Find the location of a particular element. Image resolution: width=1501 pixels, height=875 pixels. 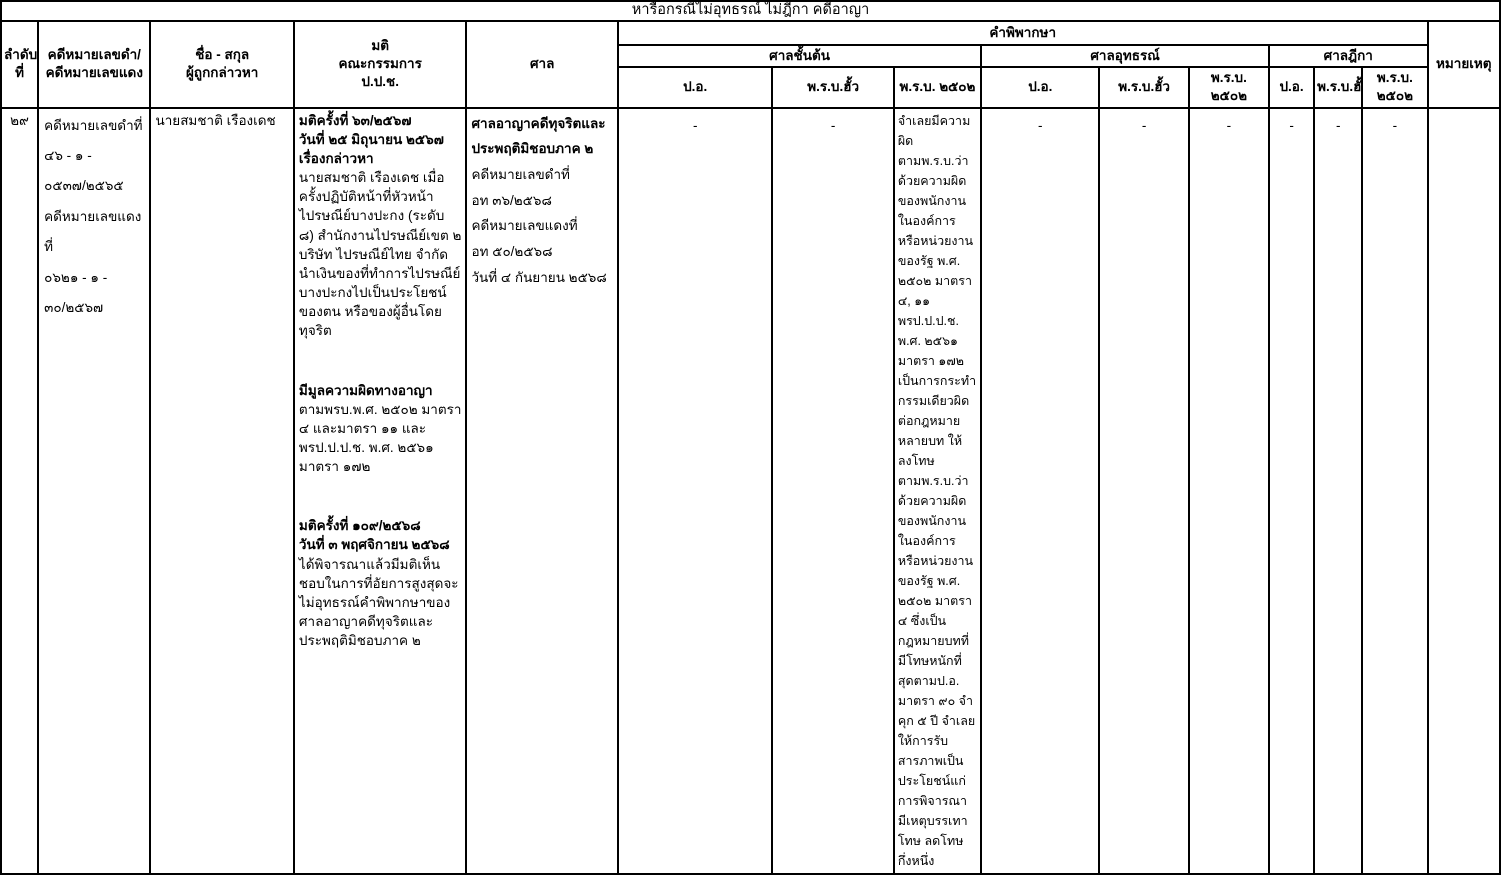

header-col-remark: หมายเหตุ is located at coordinates (1463, 64).